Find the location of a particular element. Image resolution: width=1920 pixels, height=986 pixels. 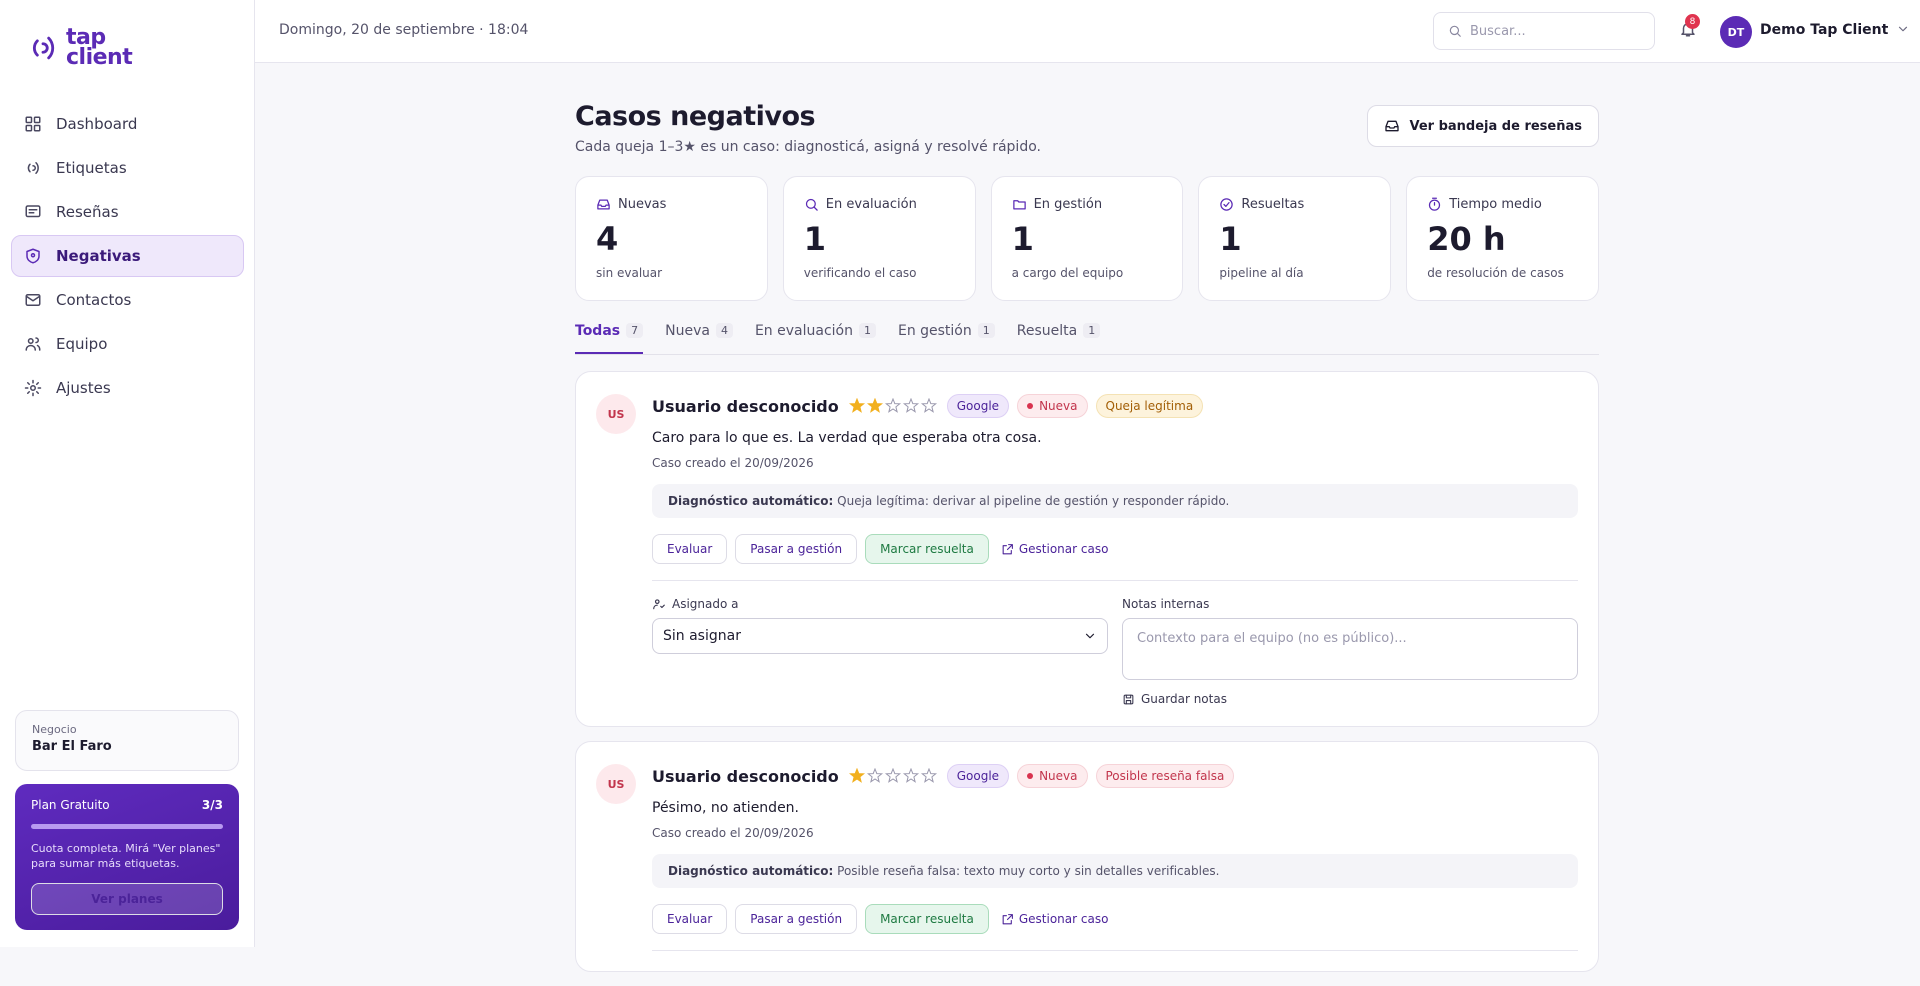

button-label: Ver bandeja de reseñas is located at coordinates (1495, 126).